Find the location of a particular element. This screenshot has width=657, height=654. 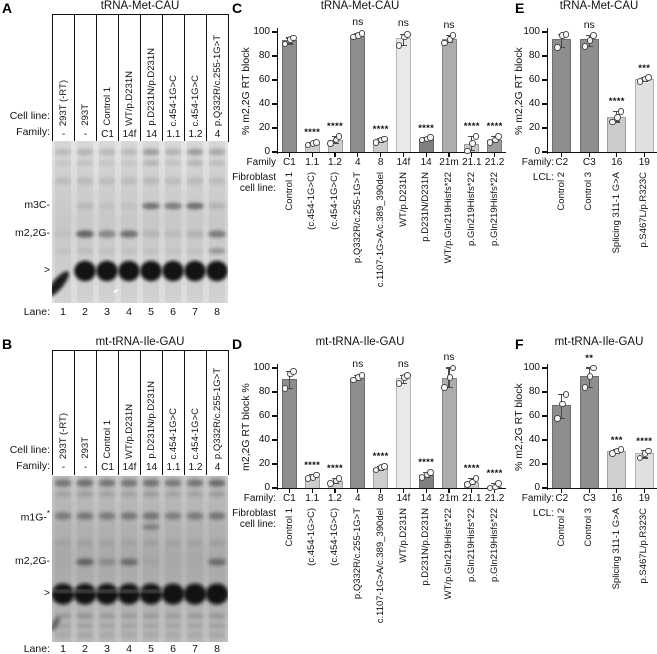

group-axis-label: LCL: is located at coordinates (543, 177).